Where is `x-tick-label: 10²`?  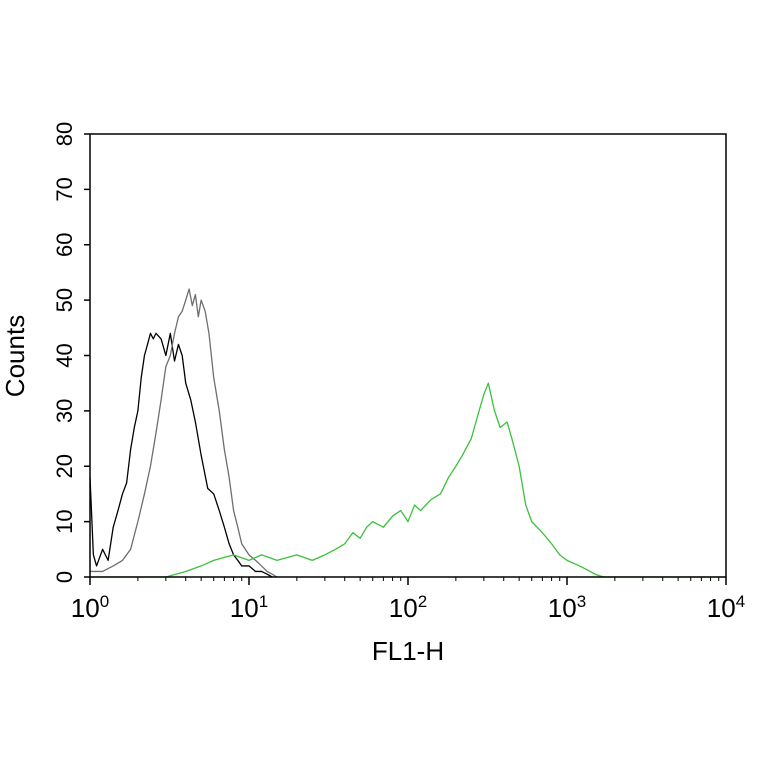 x-tick-label: 10² is located at coordinates (408, 607).